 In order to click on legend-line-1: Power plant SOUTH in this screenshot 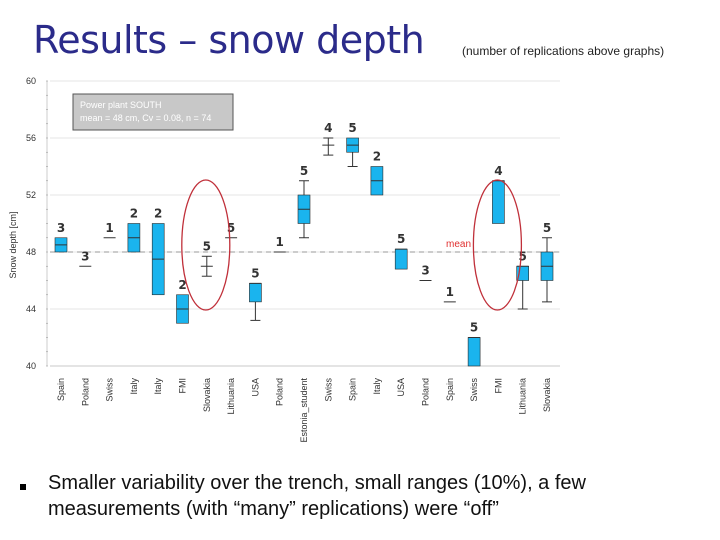, I will do `click(121, 105)`.